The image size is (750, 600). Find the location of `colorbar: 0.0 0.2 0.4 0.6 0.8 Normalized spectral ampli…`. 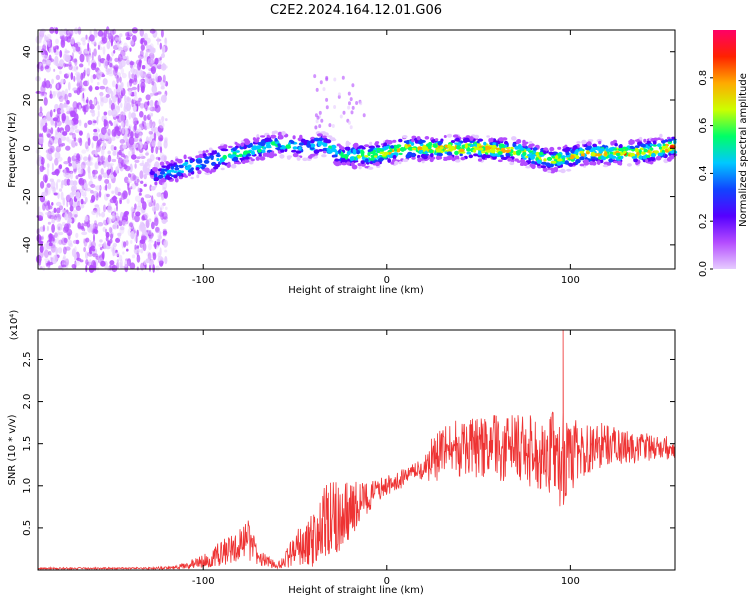

colorbar: 0.0 0.2 0.4 0.6 0.8 Normalized spectral ampli… is located at coordinates (723, 153).